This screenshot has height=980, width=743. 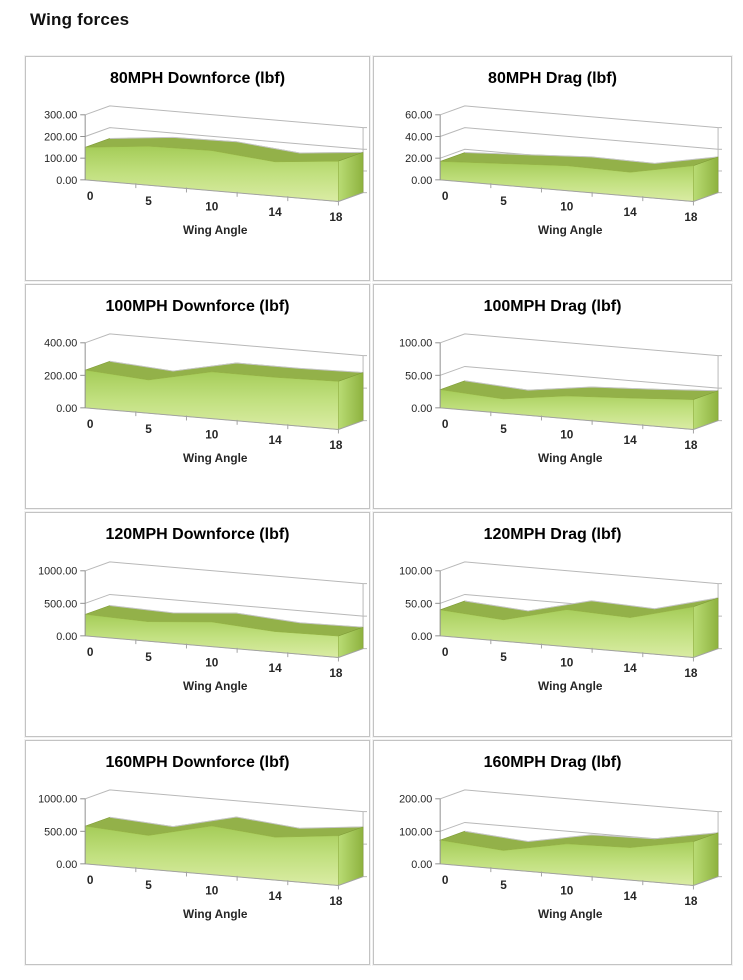 I want to click on area-chart-canvas: 0.00 20.00 40.00 60.00 0 5 10 14 18 Wing Angle, so click(x=563, y=171).